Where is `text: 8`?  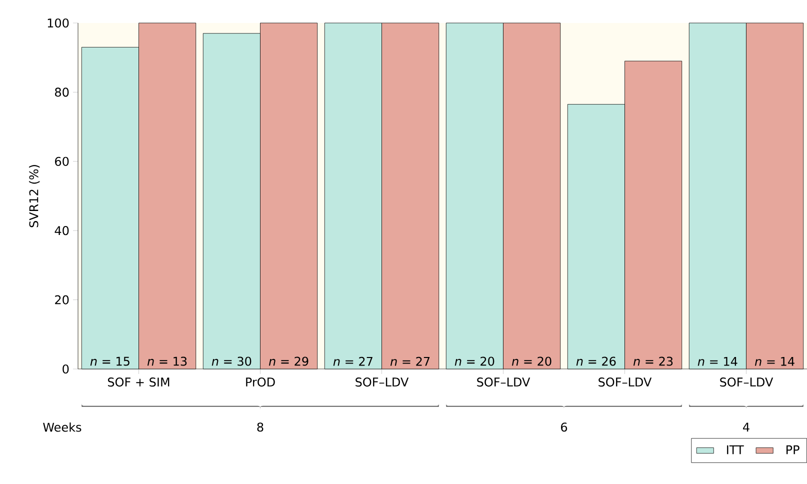 text: 8 is located at coordinates (260, 427).